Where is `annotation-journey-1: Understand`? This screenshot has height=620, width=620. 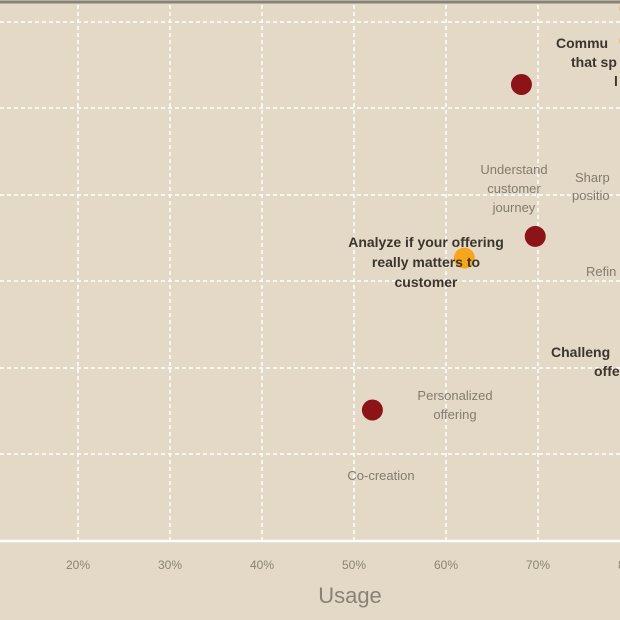
annotation-journey-1: Understand is located at coordinates (513, 169).